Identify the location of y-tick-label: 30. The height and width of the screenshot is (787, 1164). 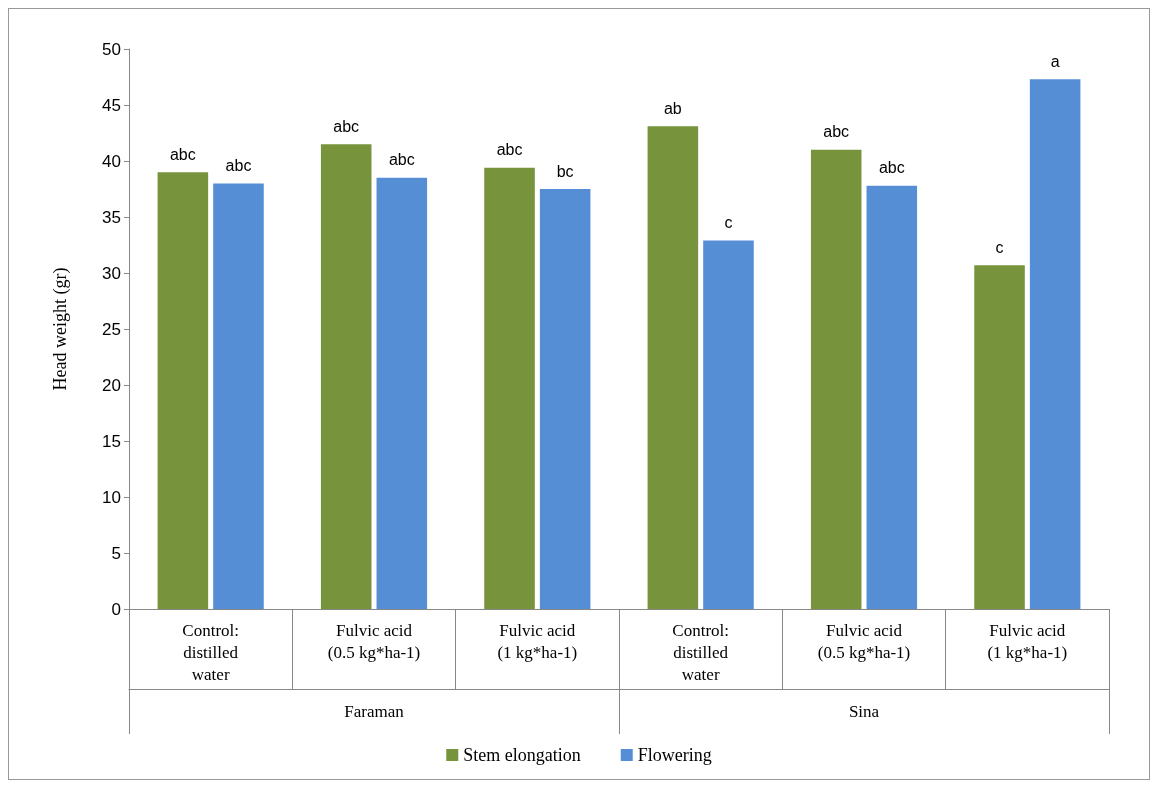
(111, 273).